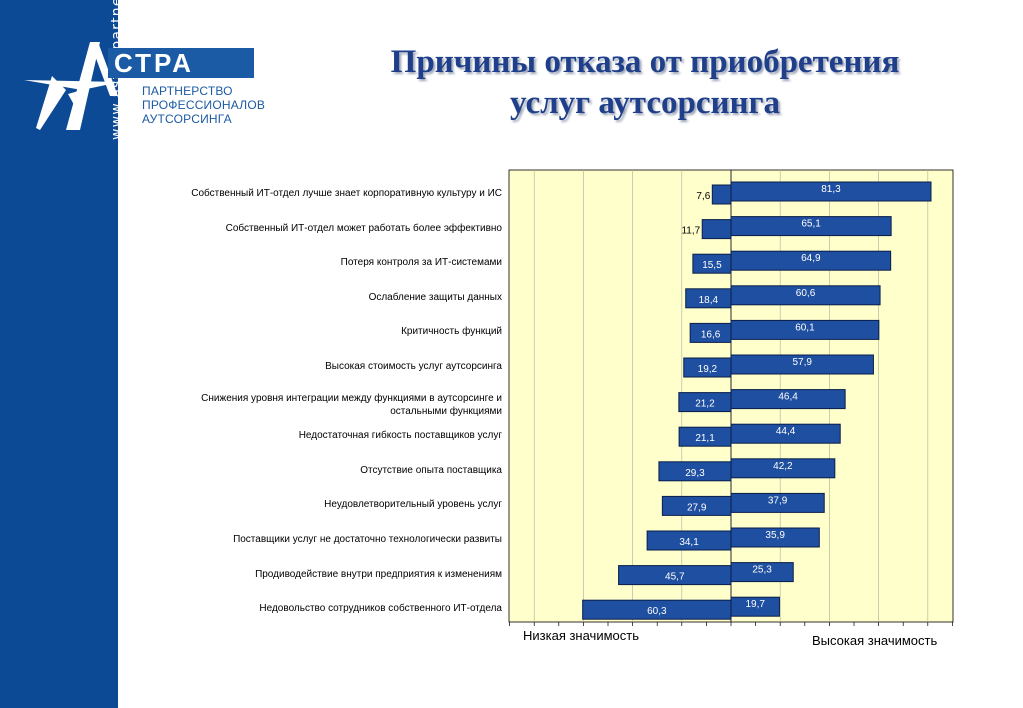 The image size is (1023, 708). What do you see at coordinates (400, 436) in the screenshot?
I see `category-label: Недостаточная гибкость поставщиков услуг` at bounding box center [400, 436].